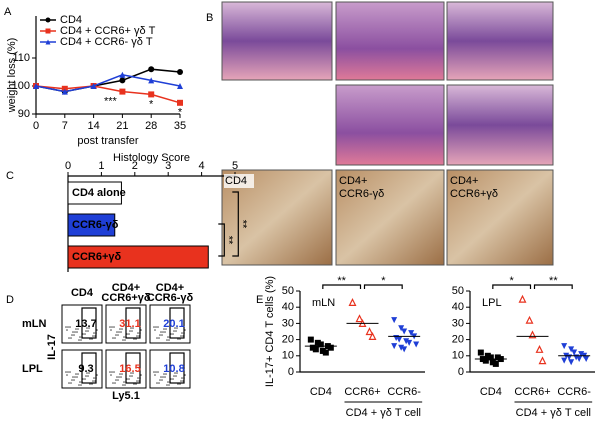  Describe the element at coordinates (10, 176) in the screenshot. I see `panel-label: C` at that location.